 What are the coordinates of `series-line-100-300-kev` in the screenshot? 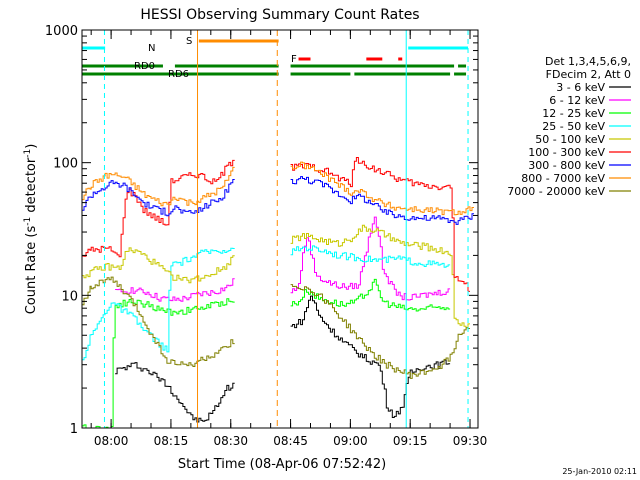 It's located at (158, 208).